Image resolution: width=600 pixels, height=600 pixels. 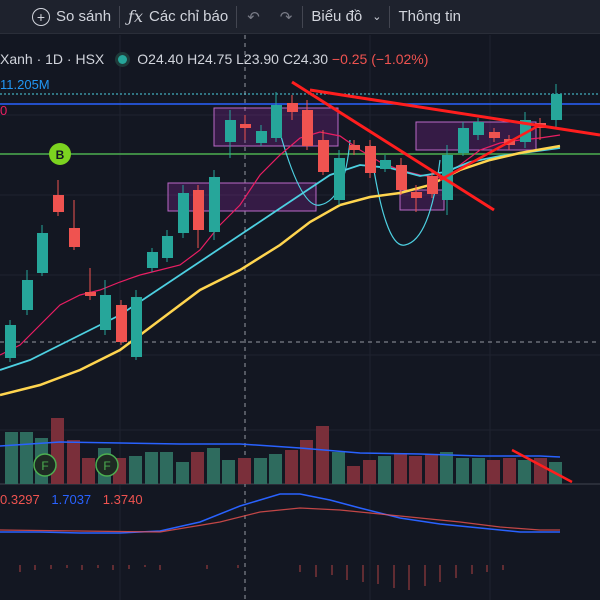 I want to click on volume-value: 11.205M, so click(x=25, y=84).